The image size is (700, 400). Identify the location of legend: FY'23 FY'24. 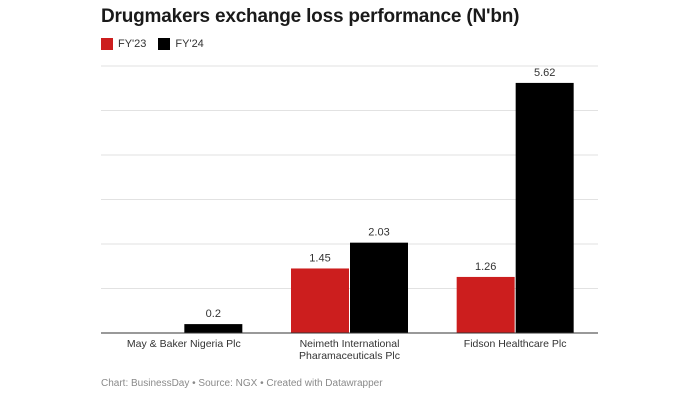
(158, 44).